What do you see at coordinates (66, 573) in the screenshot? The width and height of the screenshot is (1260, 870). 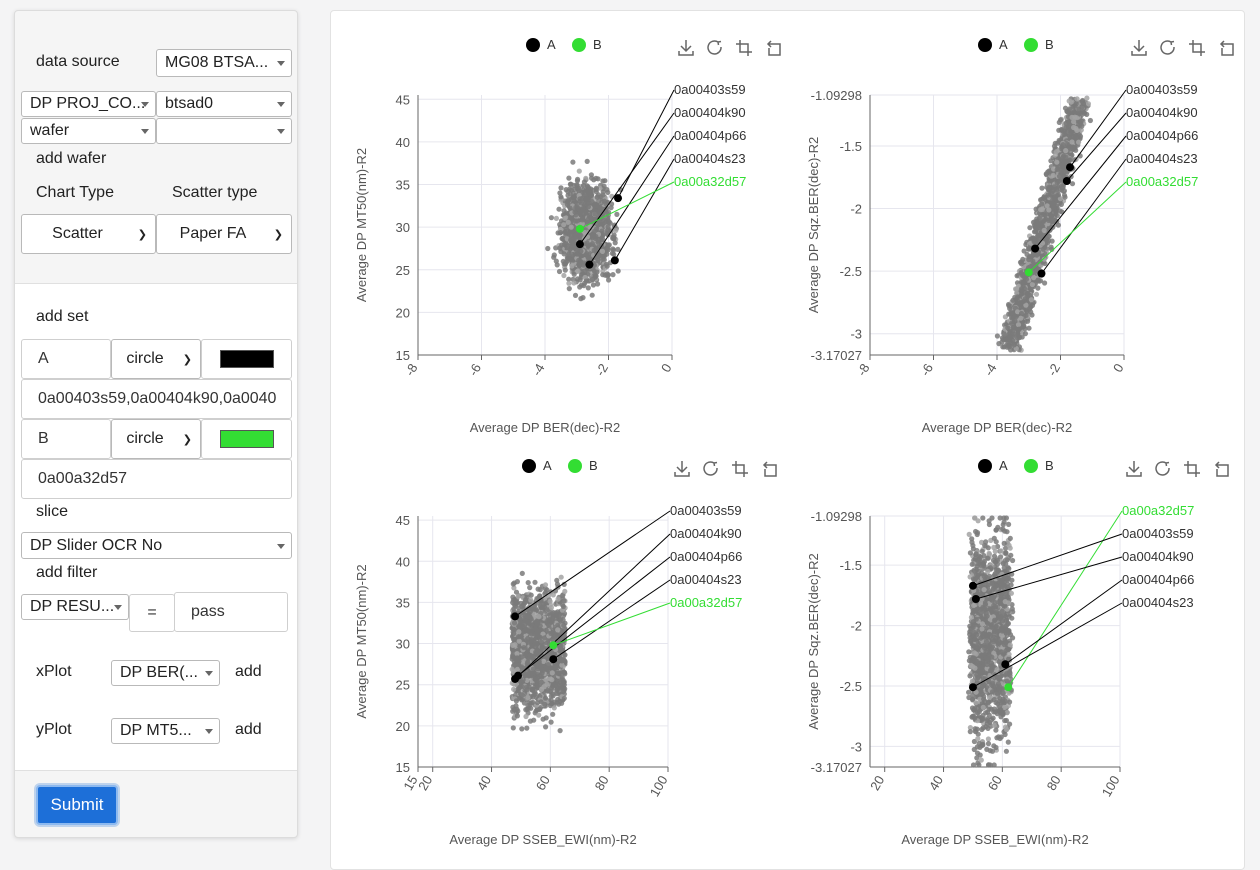 I see `add-filter-link: add filter` at bounding box center [66, 573].